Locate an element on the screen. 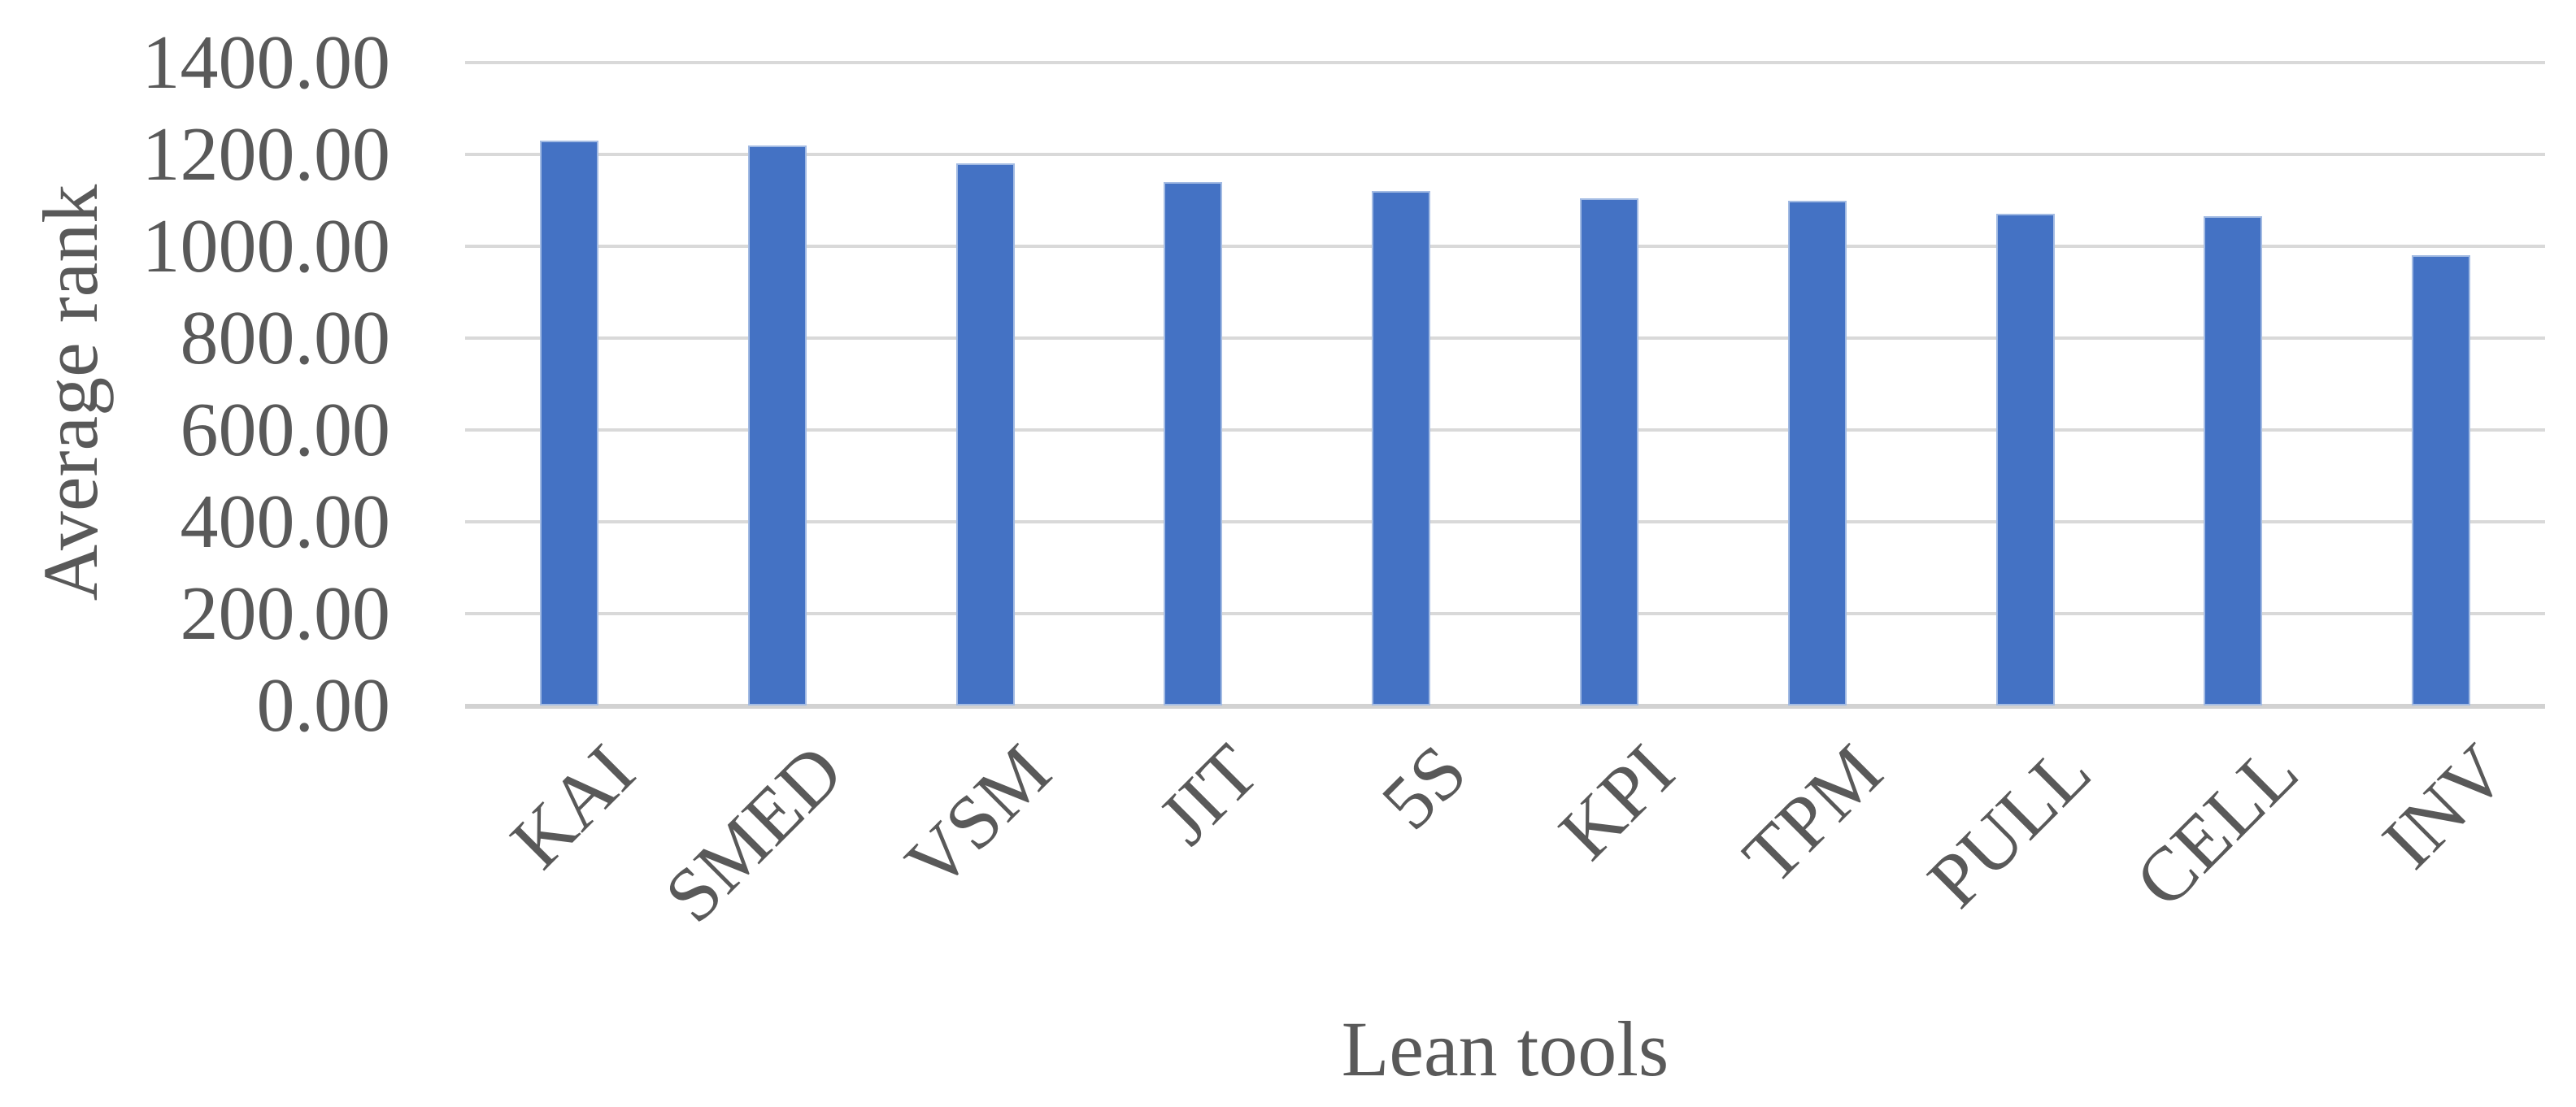  bar-5s is located at coordinates (1402, 448).